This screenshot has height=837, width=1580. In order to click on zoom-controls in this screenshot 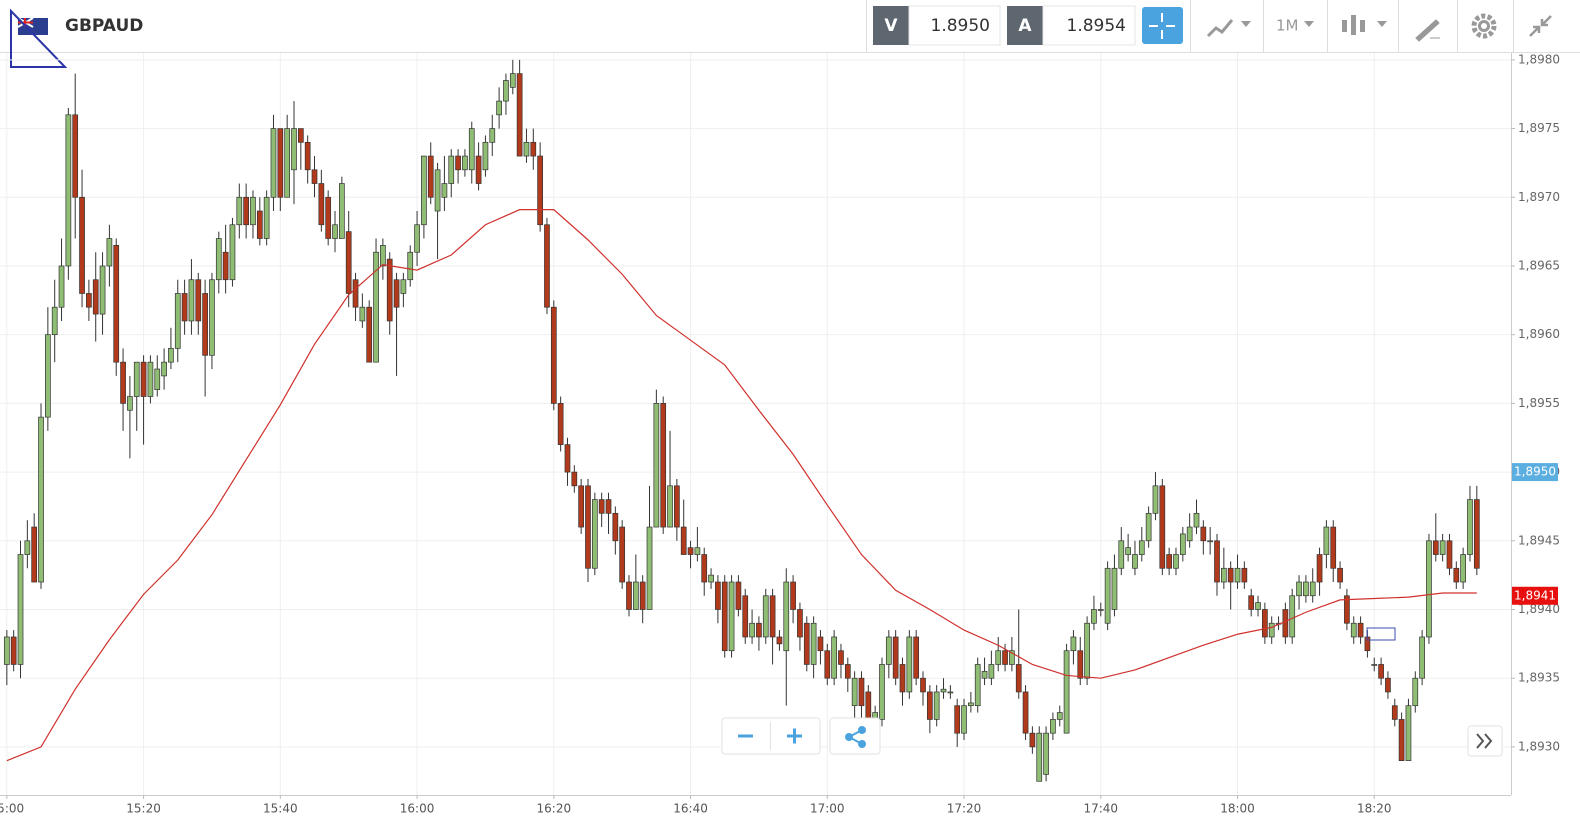, I will do `click(1112, 737)`.